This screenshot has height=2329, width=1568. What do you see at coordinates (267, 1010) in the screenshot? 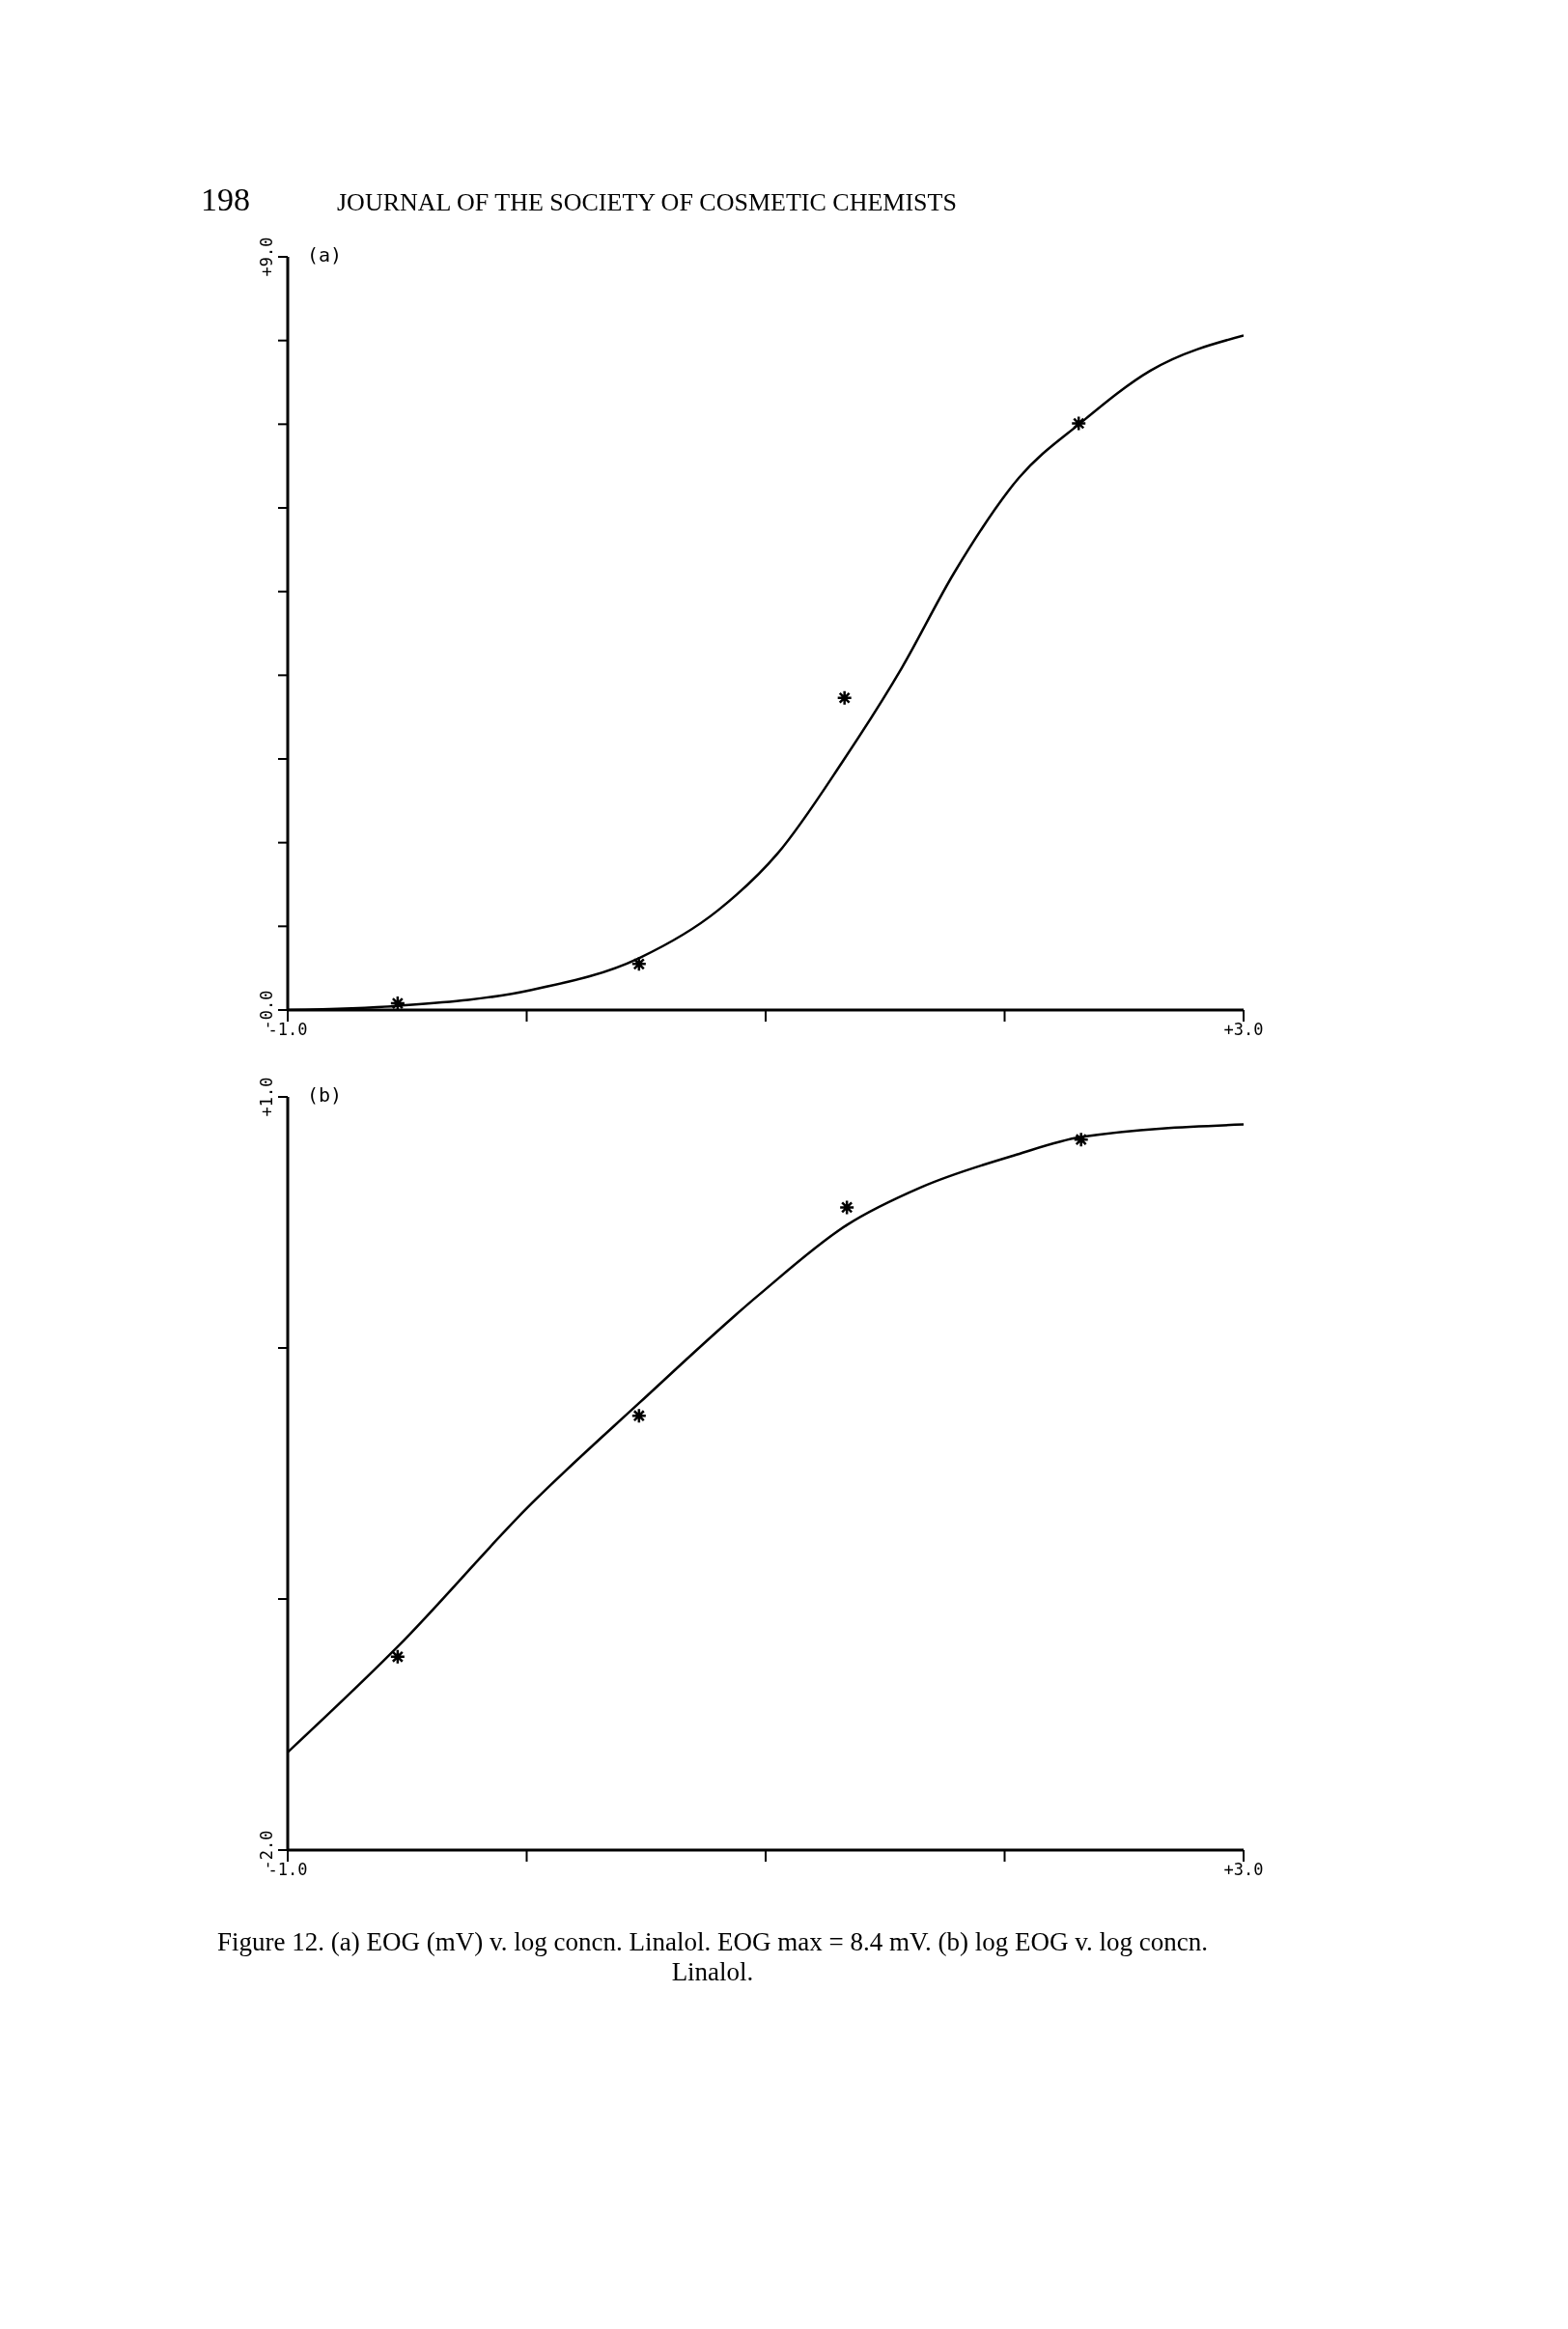
I see `y-tick-label: -0.0` at bounding box center [267, 1010].